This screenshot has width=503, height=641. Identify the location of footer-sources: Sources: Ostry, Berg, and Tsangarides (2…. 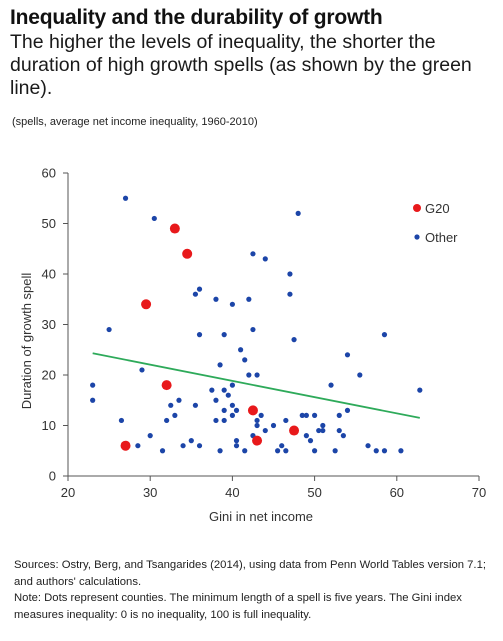
(250, 573).